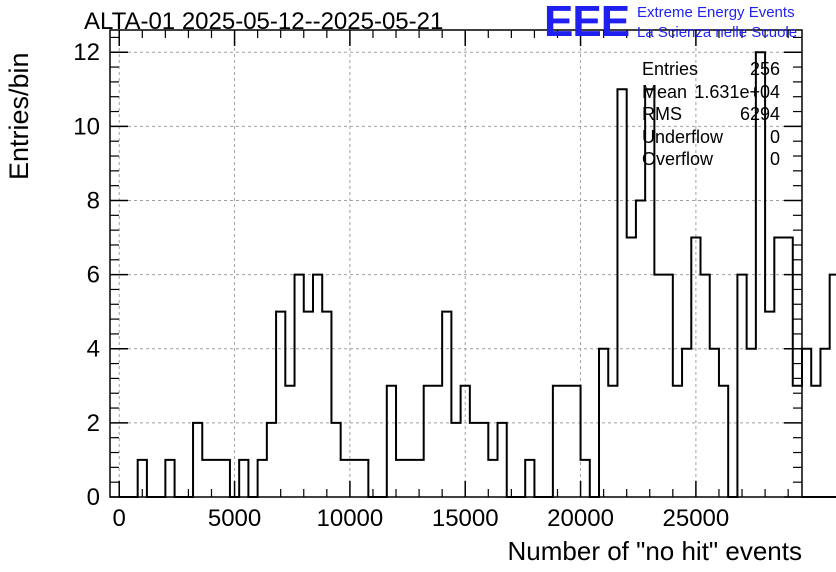 The image size is (836, 572). Describe the element at coordinates (764, 69) in the screenshot. I see `stat-value: 256` at that location.